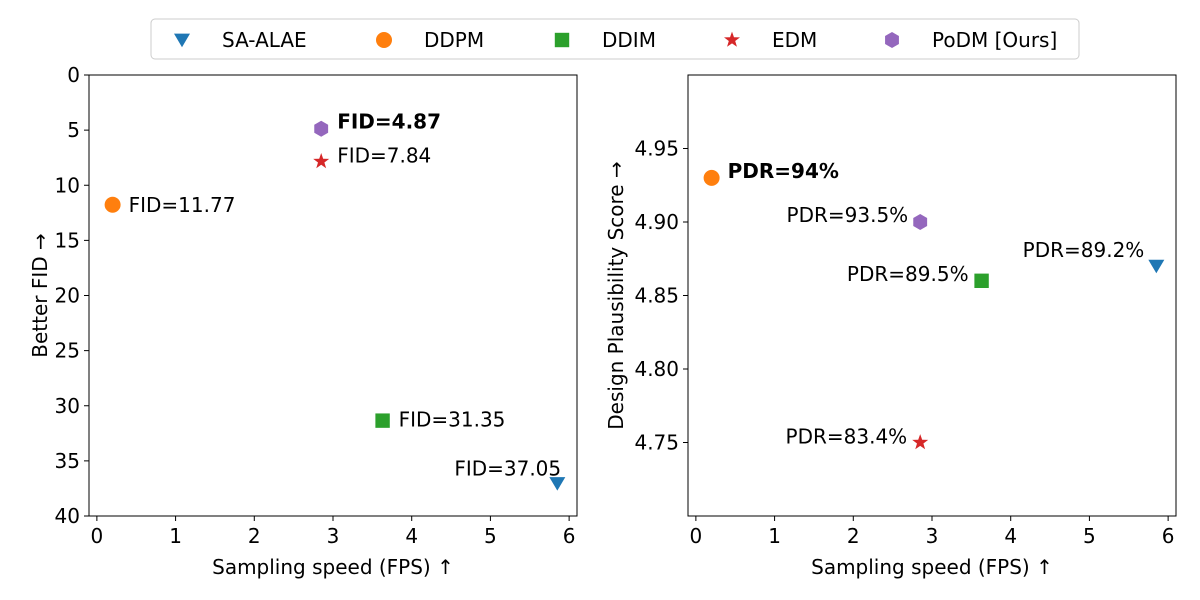 The image size is (1200, 600). Describe the element at coordinates (452, 420) in the screenshot. I see `data-label-ddim: FID=31.35` at that location.